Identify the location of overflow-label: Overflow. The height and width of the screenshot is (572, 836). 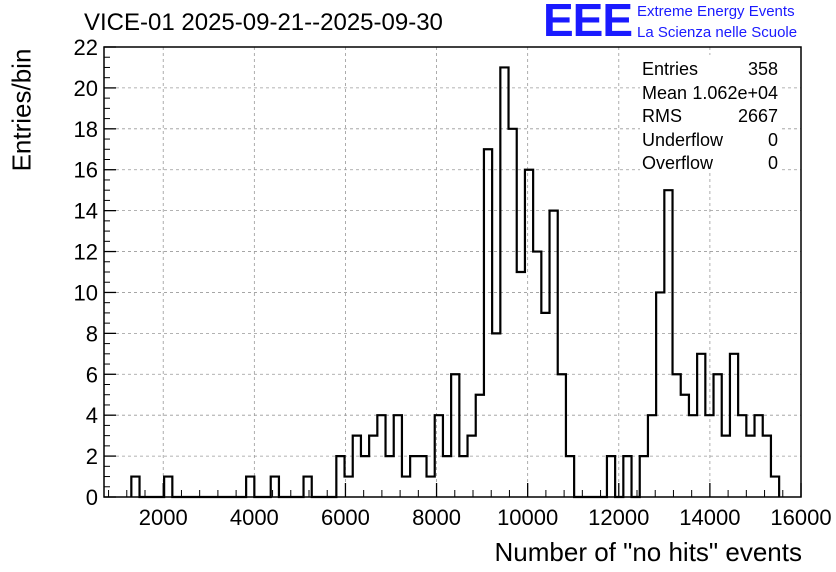
(678, 163).